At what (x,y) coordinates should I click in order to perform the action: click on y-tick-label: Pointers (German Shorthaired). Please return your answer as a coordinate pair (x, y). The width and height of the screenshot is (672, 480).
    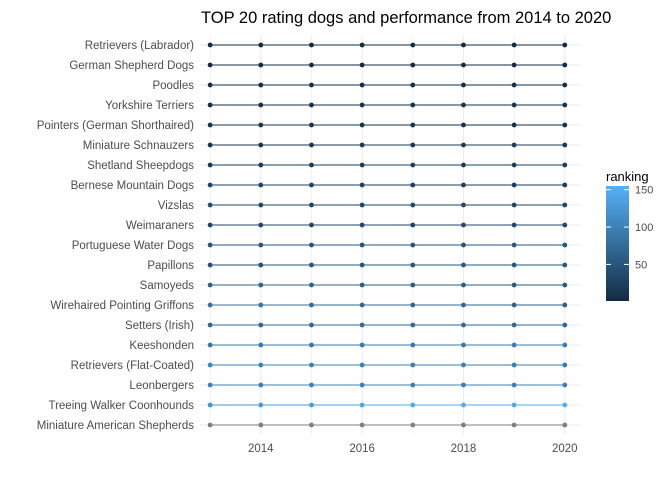
    Looking at the image, I should click on (115, 126).